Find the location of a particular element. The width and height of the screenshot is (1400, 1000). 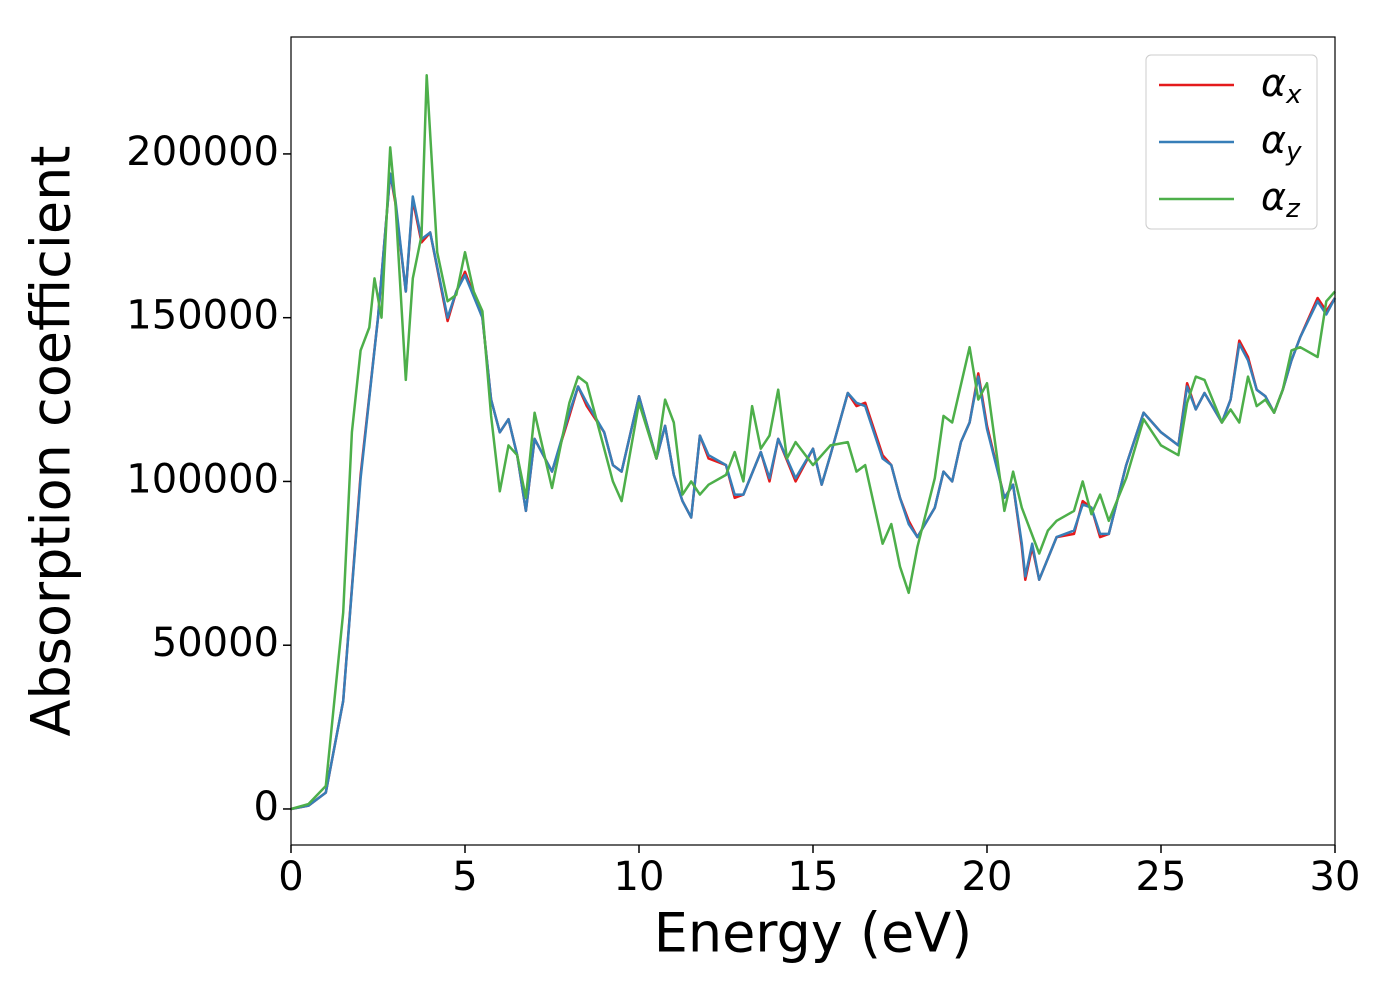

y-axis-label: Absorption coefficient is located at coordinates (51, 441).